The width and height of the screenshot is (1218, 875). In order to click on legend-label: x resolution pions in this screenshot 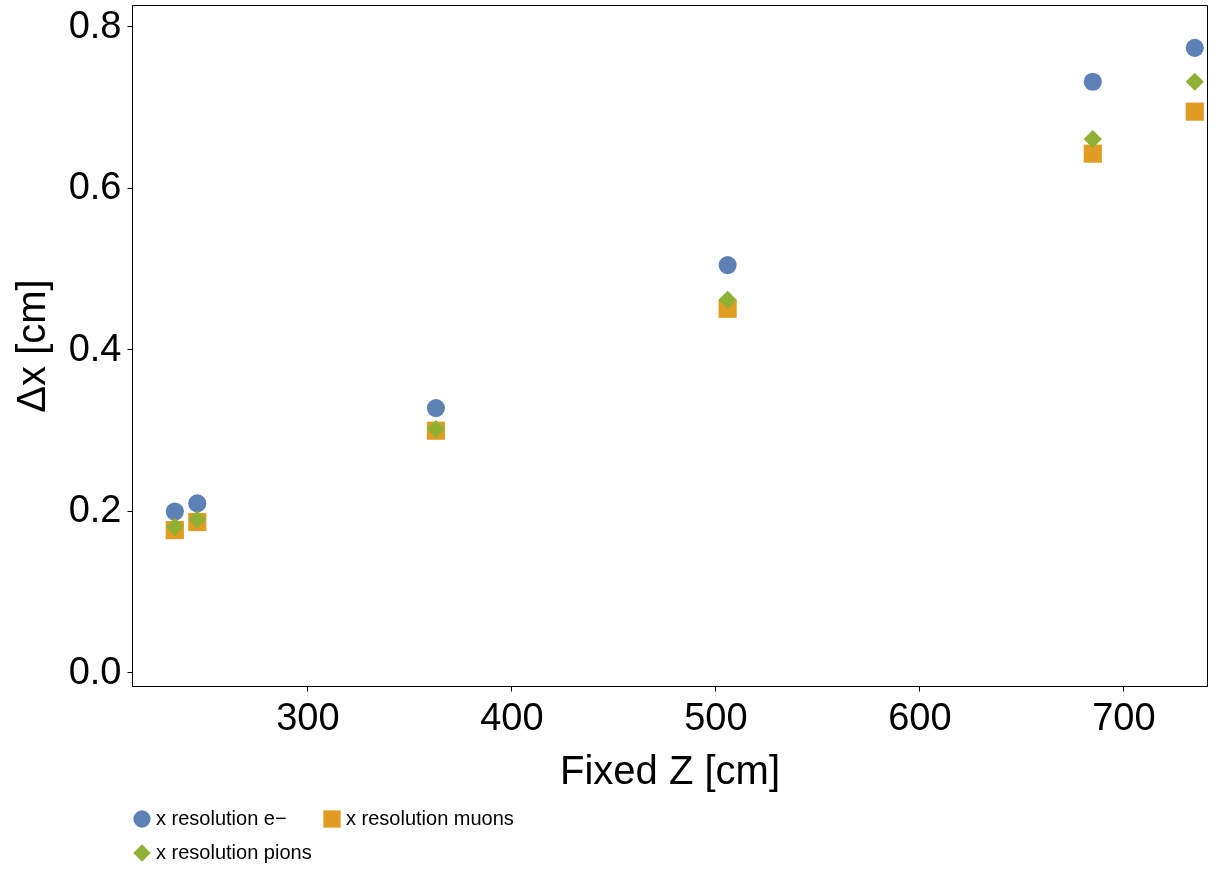, I will do `click(234, 852)`.